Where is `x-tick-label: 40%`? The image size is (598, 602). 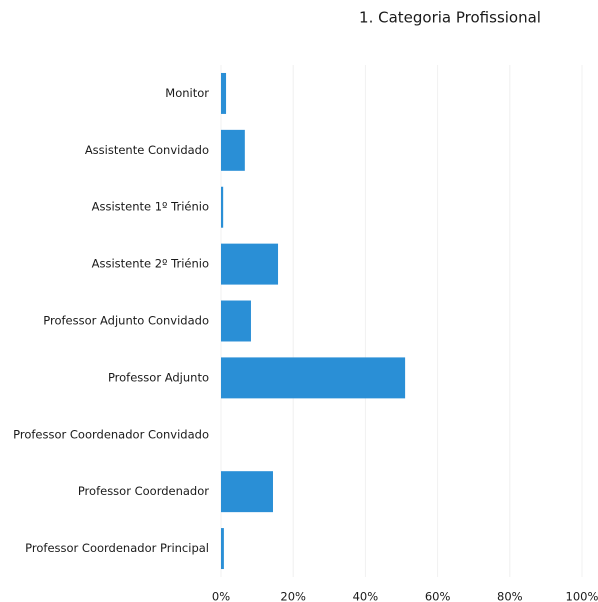
x-tick-label: 40% is located at coordinates (366, 596).